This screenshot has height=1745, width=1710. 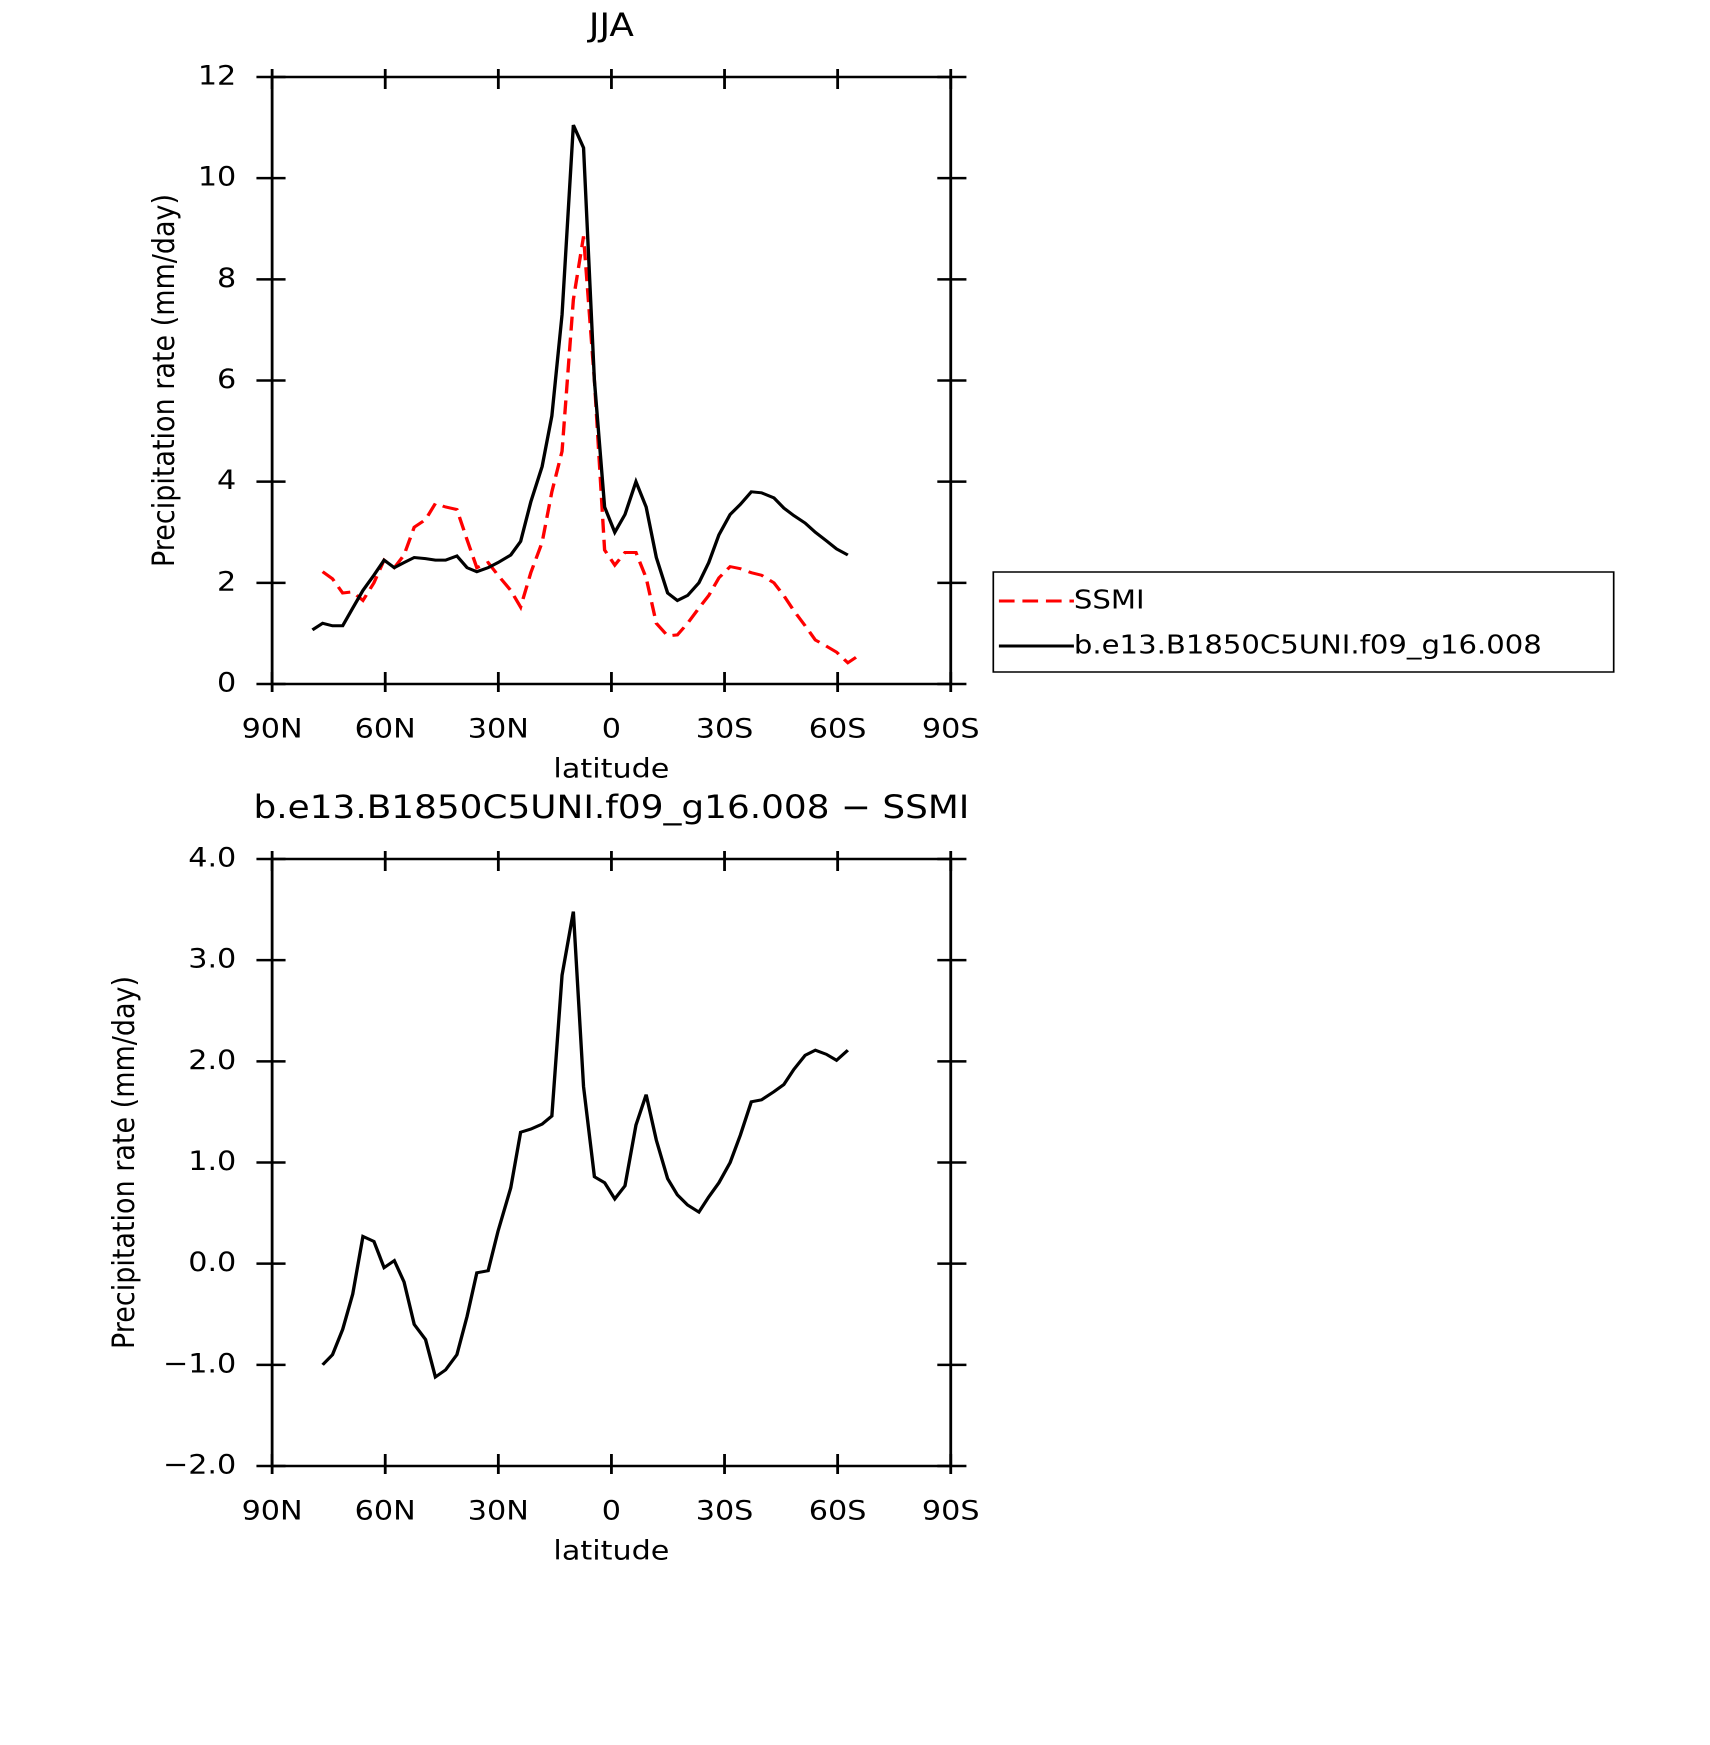 I want to click on y-tick-label: 8, so click(x=226, y=277).